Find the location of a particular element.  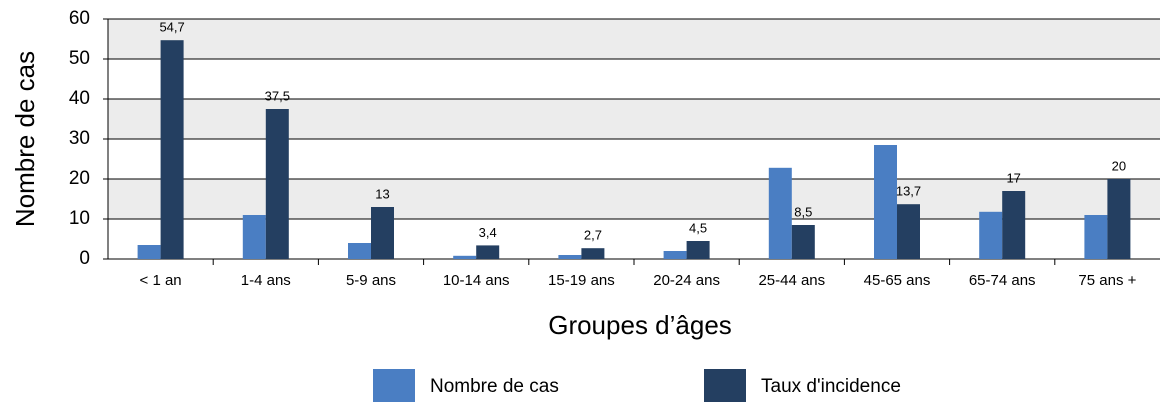

y-tick-label: 10 is located at coordinates (79, 218).